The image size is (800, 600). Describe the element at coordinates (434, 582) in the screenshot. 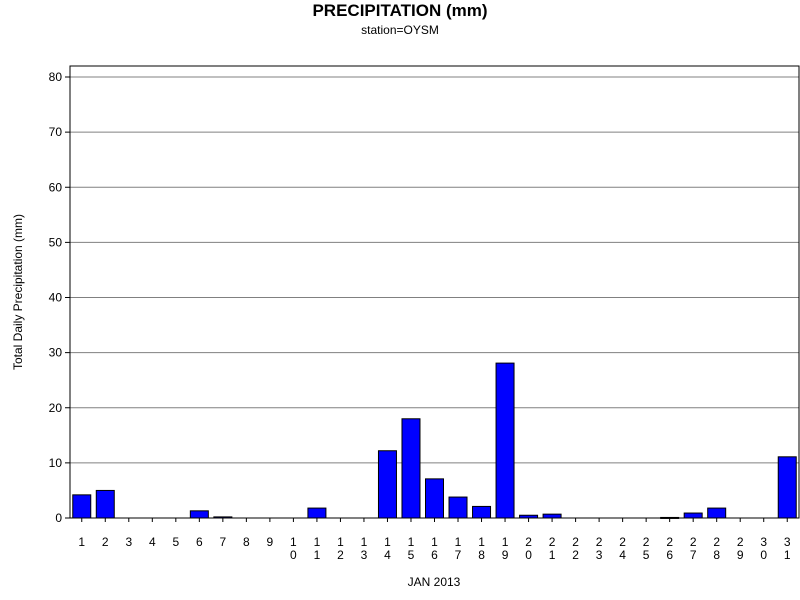

I see `x-axis-label: JAN 2013` at that location.